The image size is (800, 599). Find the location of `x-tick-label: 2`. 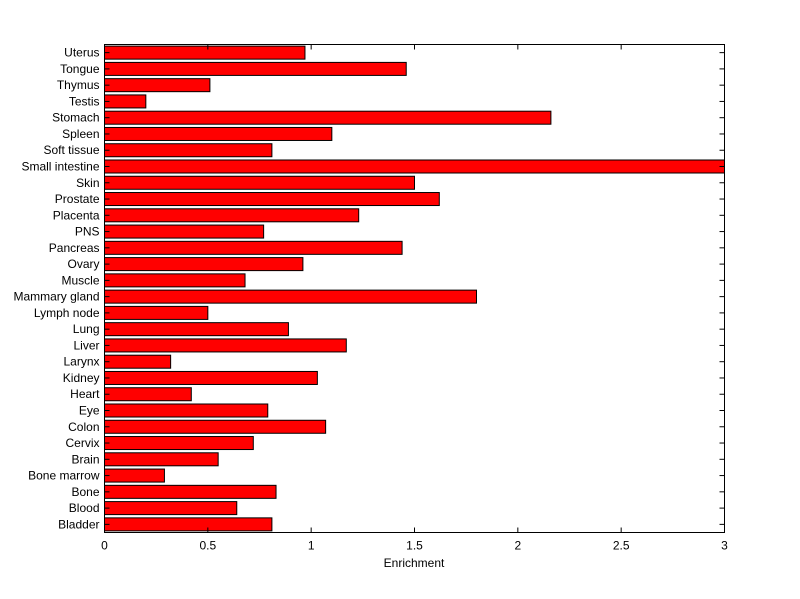

x-tick-label: 2 is located at coordinates (517, 546).